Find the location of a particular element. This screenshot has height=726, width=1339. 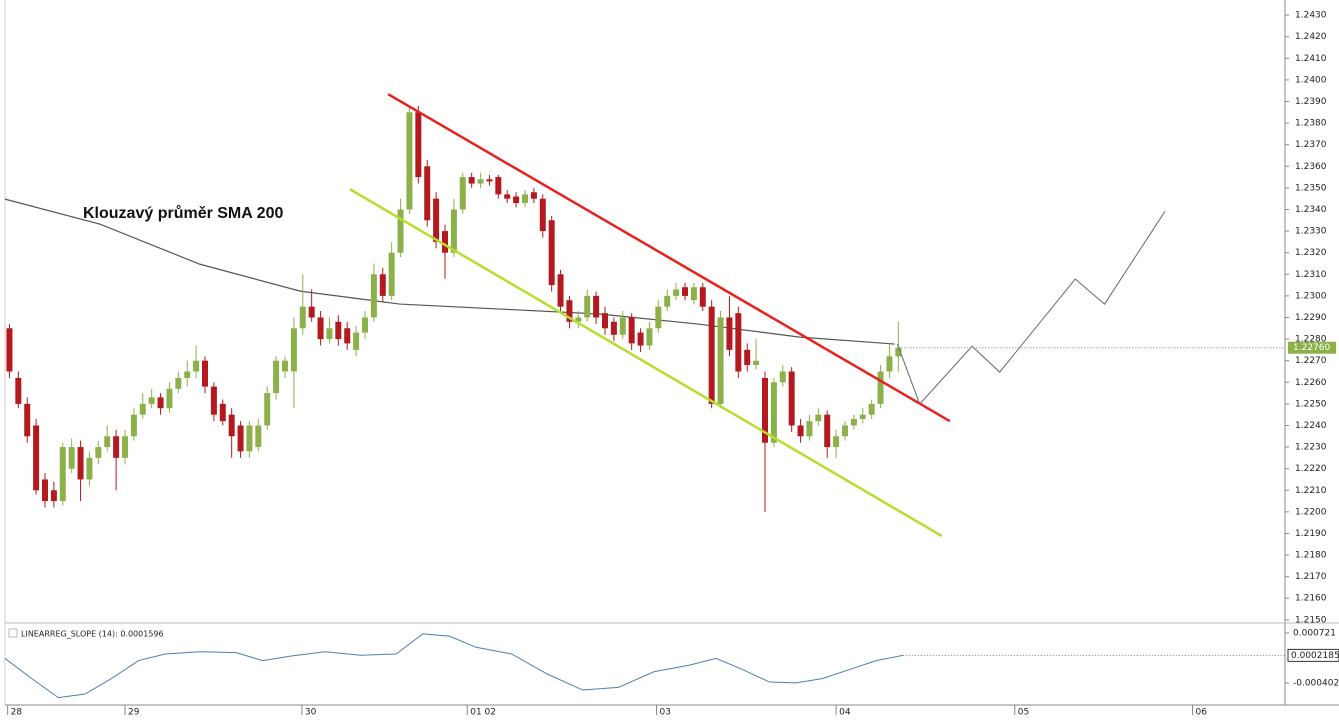

y-tick-label: 1.2260 is located at coordinates (1311, 383).